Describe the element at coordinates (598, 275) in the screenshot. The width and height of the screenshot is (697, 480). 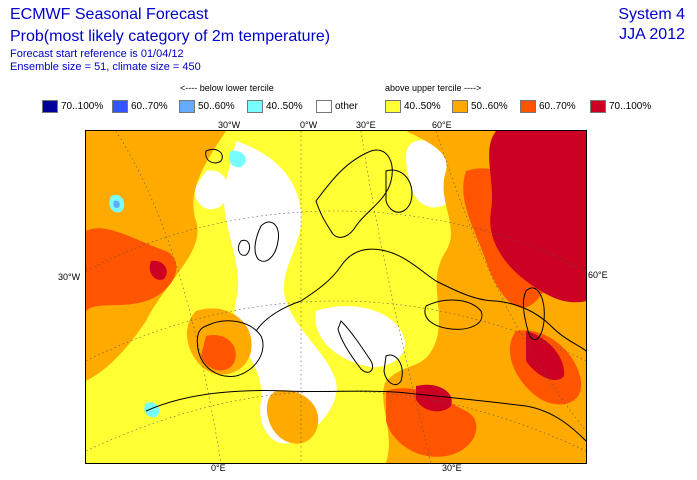
I see `grid-label-right: 60°E` at that location.